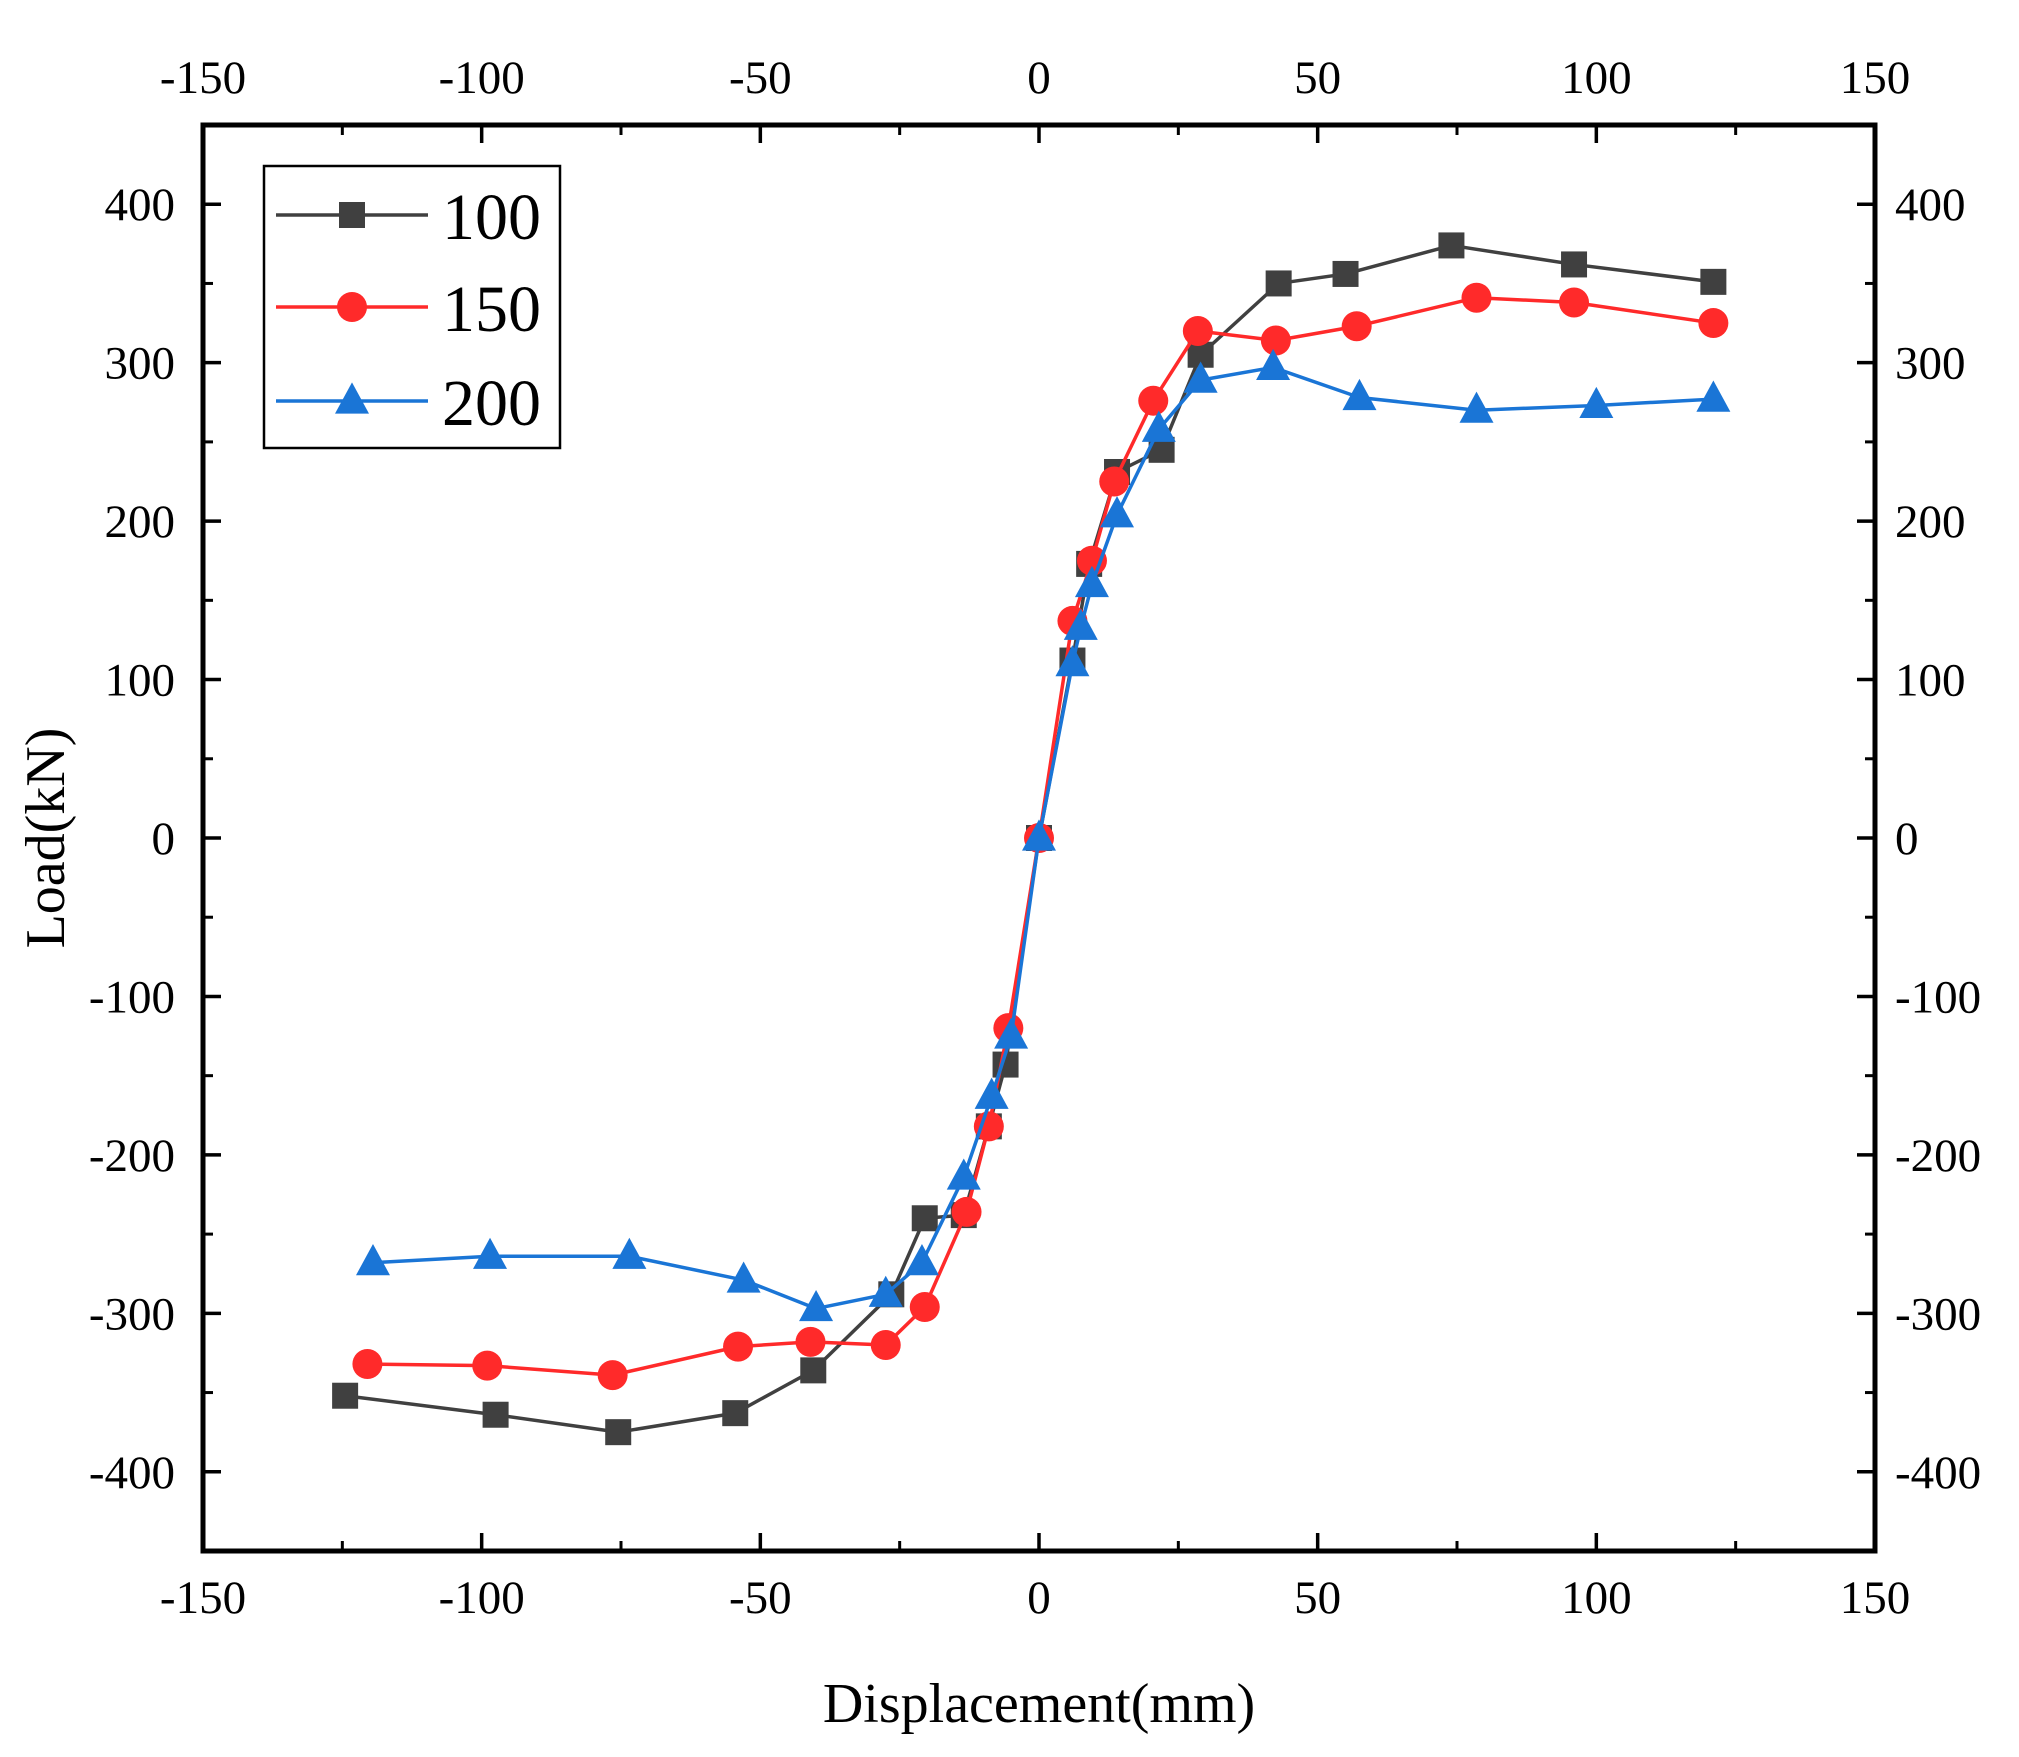 The height and width of the screenshot is (1757, 2019). What do you see at coordinates (1039, 78) in the screenshot?
I see `x-tick-label-top: 0` at bounding box center [1039, 78].